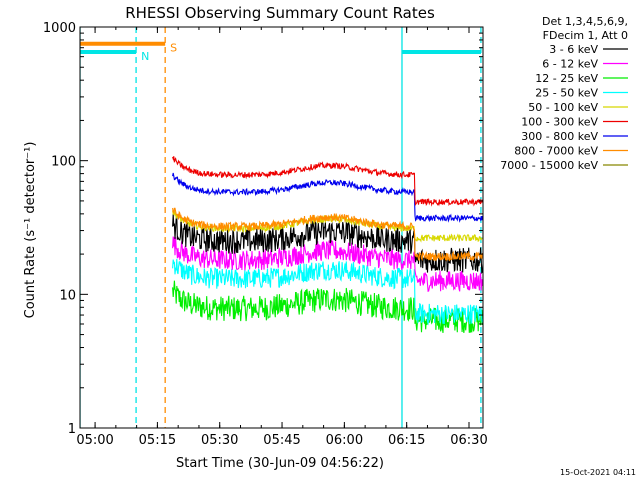 The width and height of the screenshot is (640, 480). I want to click on status-bar-label-0: N, so click(145, 56).